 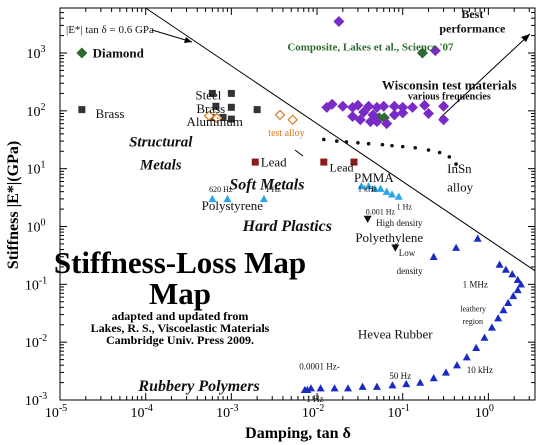 What do you see at coordinates (110, 30) in the screenshot?
I see `diagonal-line-label: |E*| tan δ = 0.6 GPa` at bounding box center [110, 30].